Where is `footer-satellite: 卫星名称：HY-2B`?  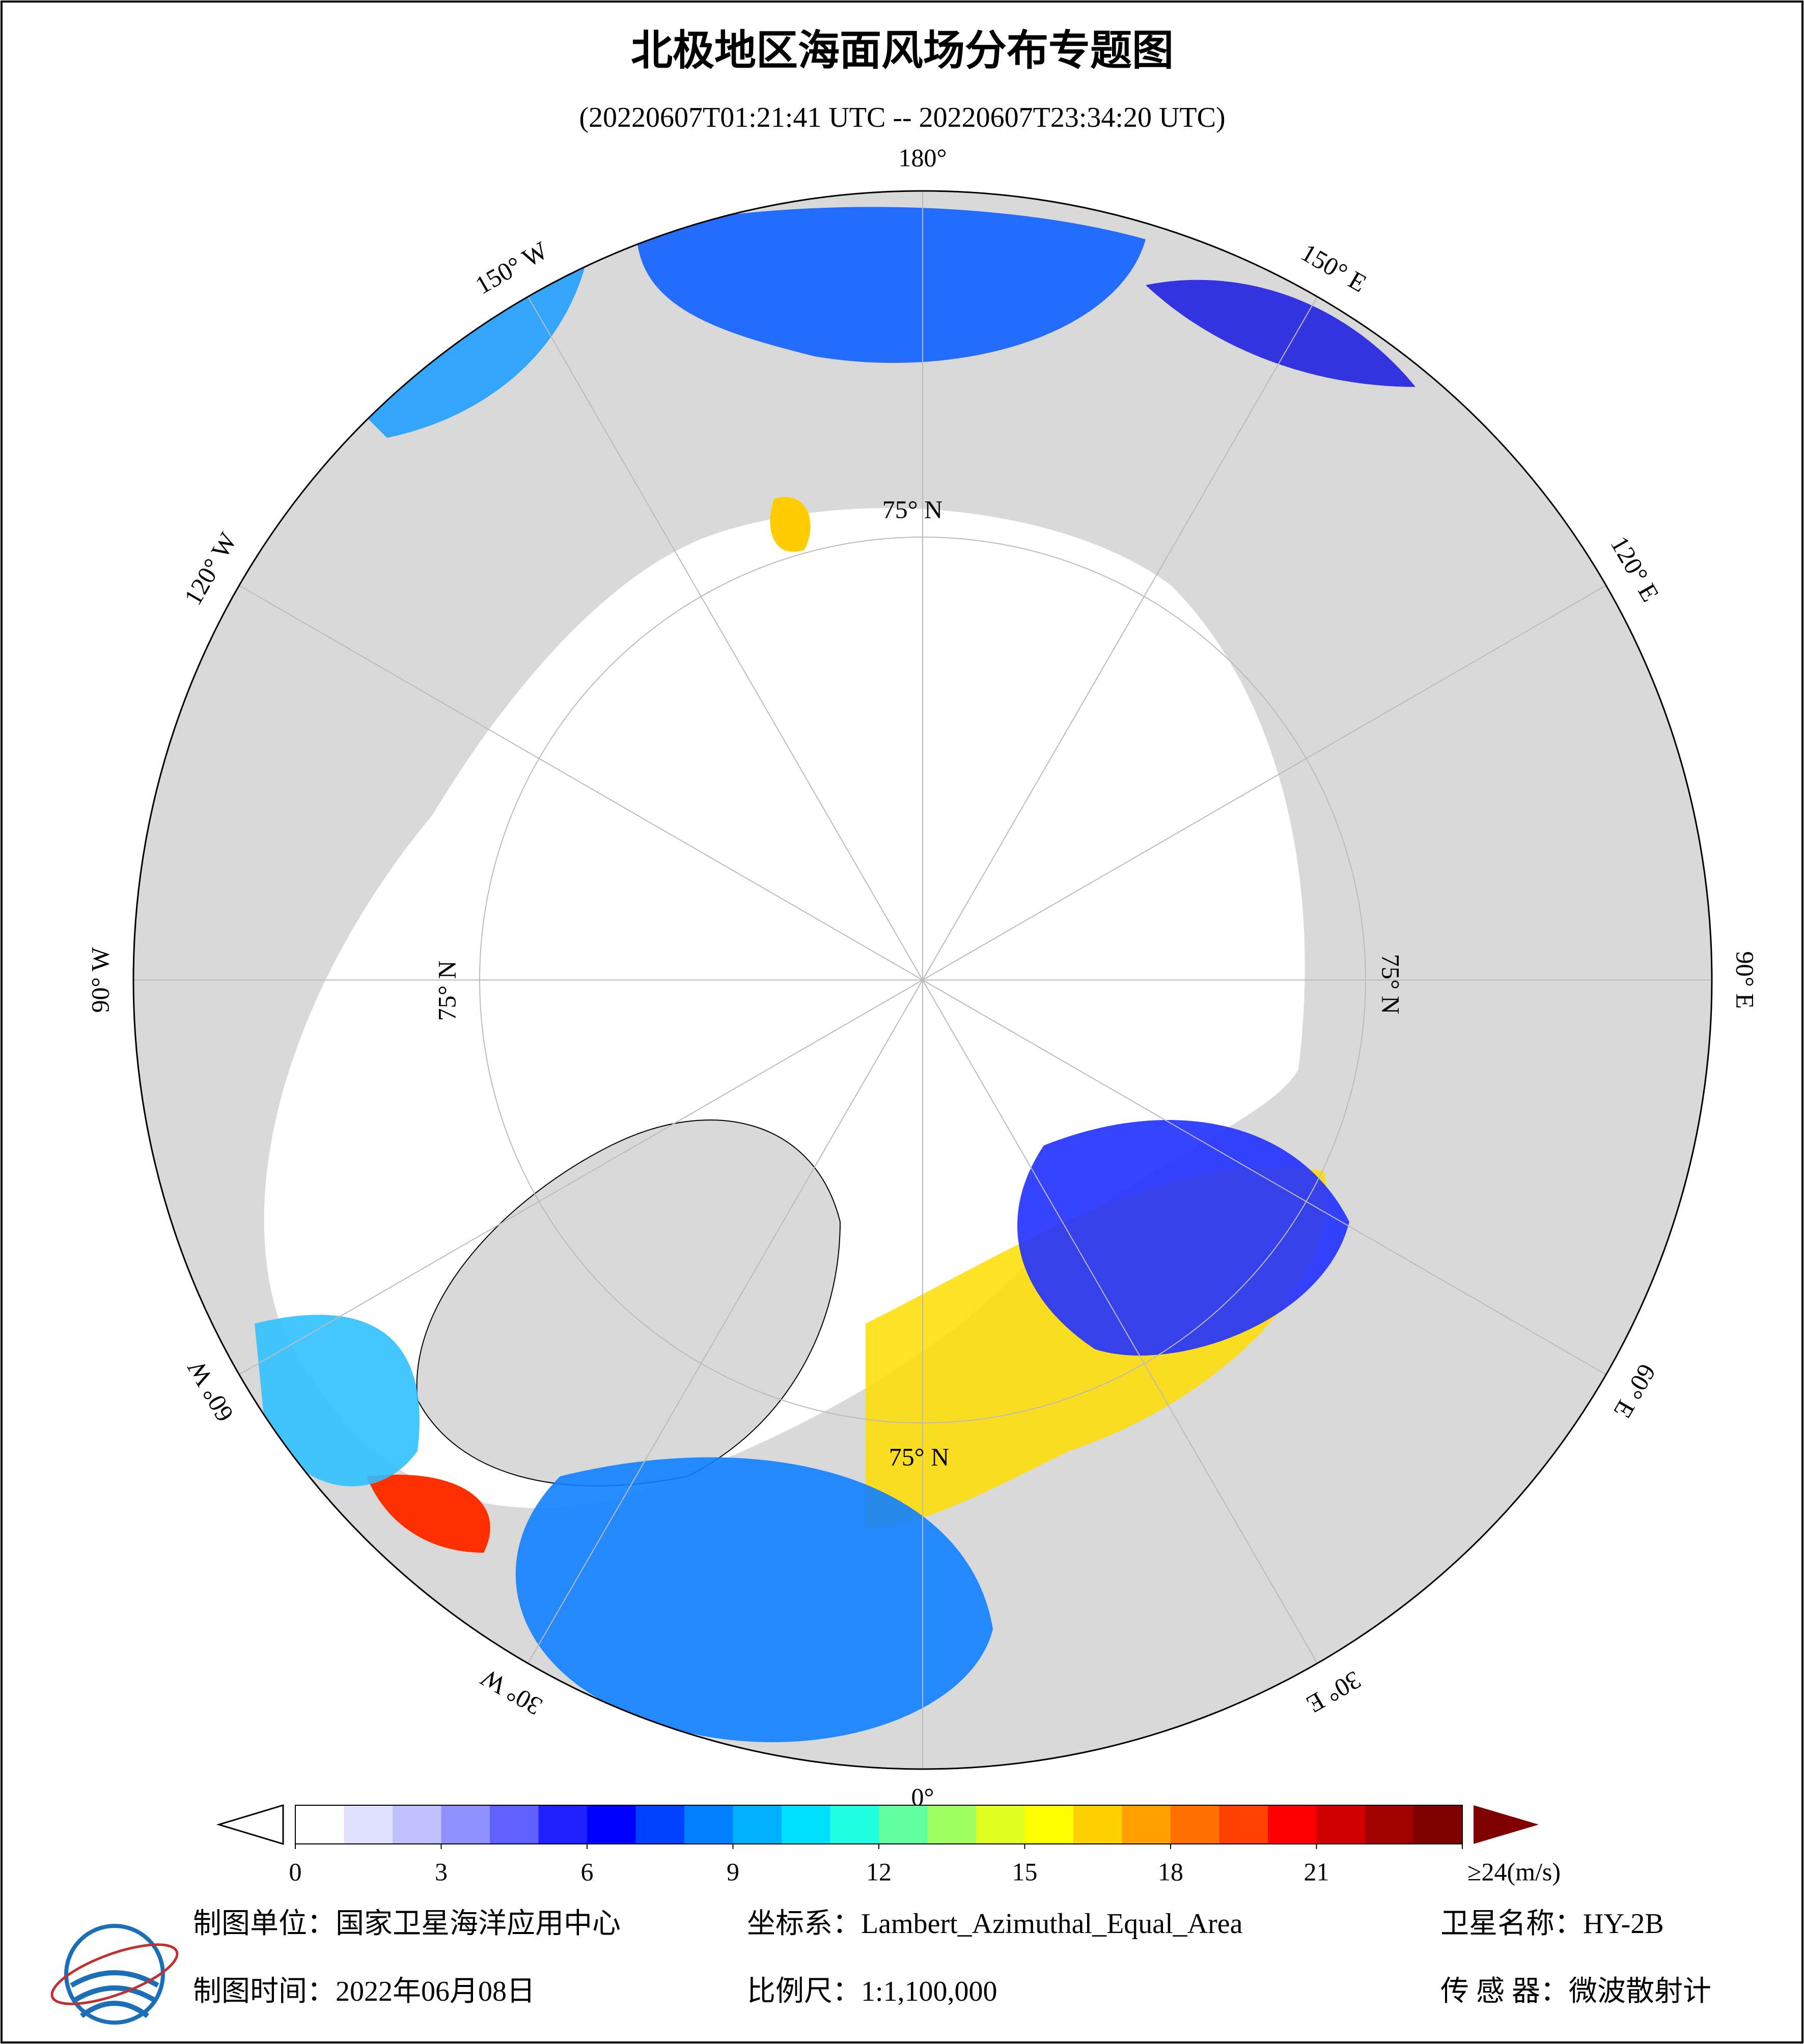
footer-satellite: 卫星名称：HY-2B is located at coordinates (1552, 1924).